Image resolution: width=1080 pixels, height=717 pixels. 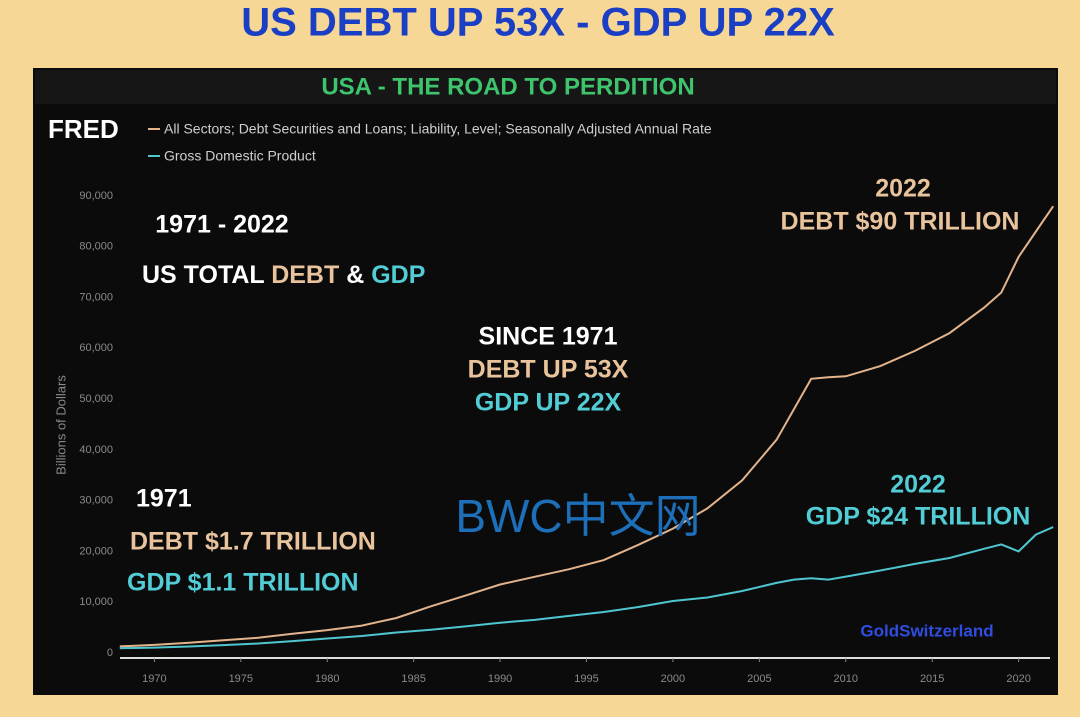 What do you see at coordinates (586, 679) in the screenshot?
I see `x-tick-label: 1995` at bounding box center [586, 679].